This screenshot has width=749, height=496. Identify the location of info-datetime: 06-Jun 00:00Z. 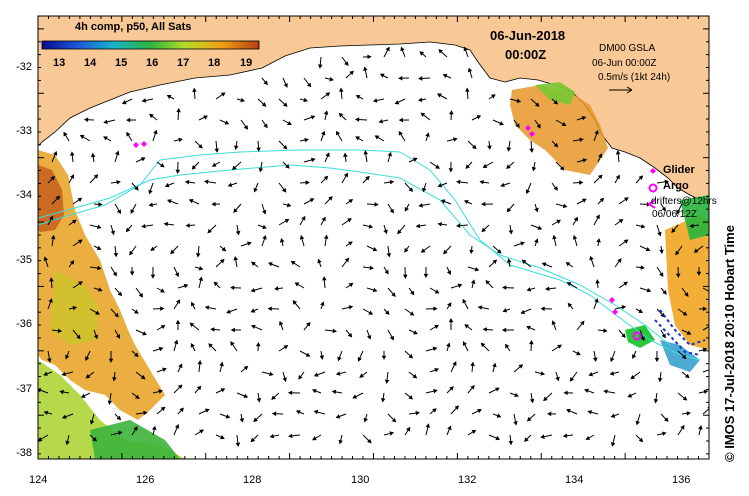
(624, 63).